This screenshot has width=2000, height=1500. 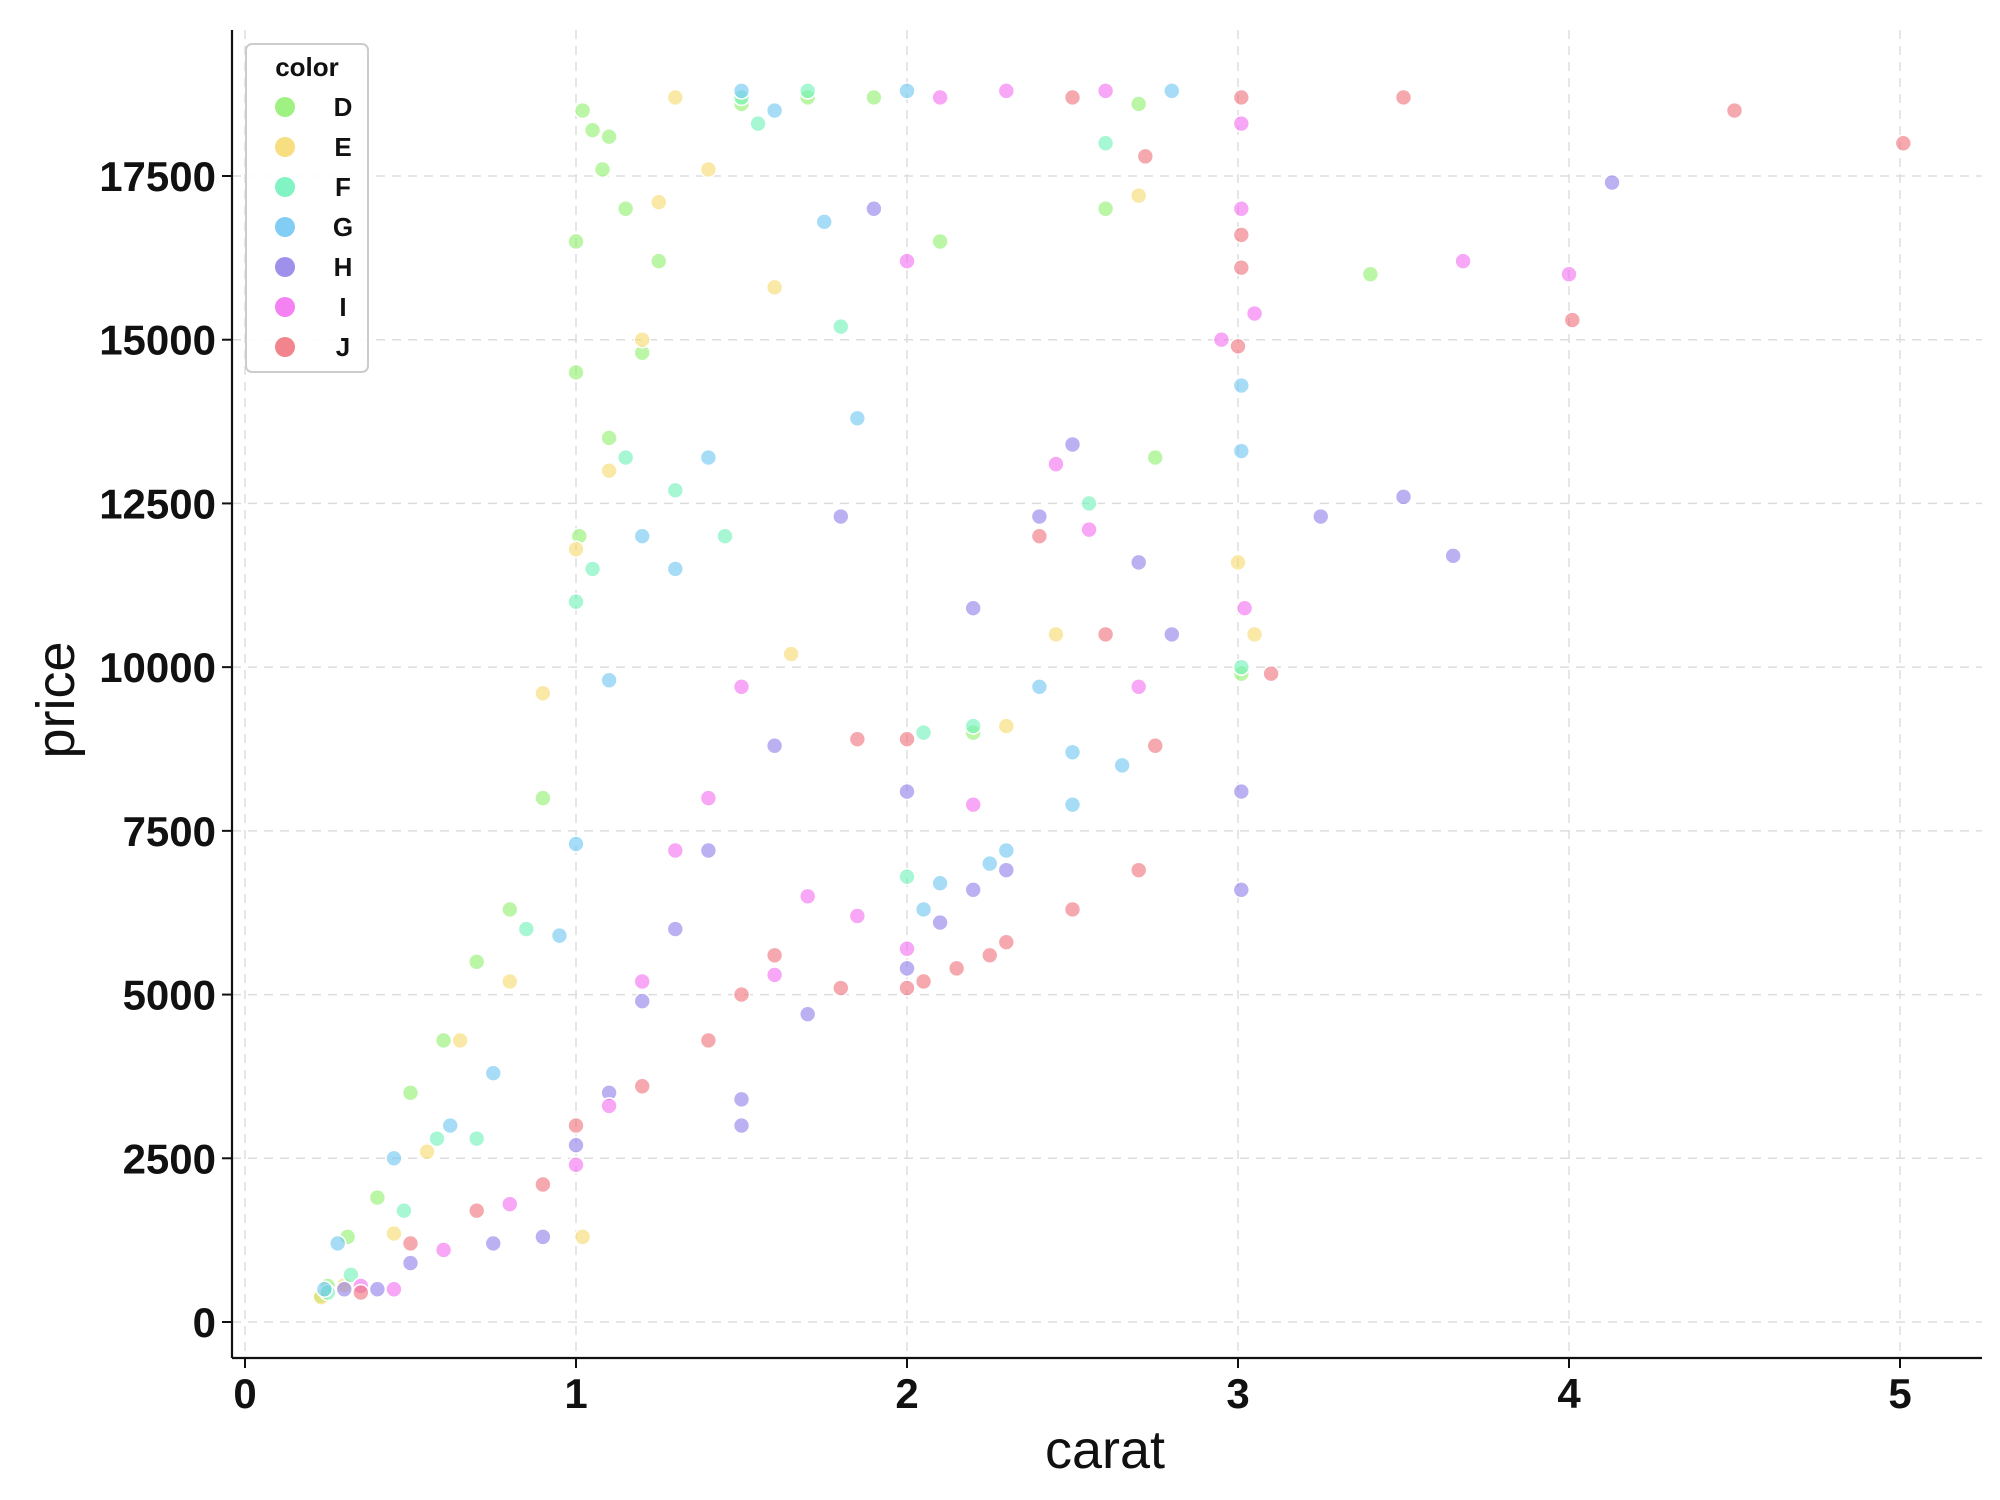 I want to click on y-axis-title: price, so click(x=56, y=699).